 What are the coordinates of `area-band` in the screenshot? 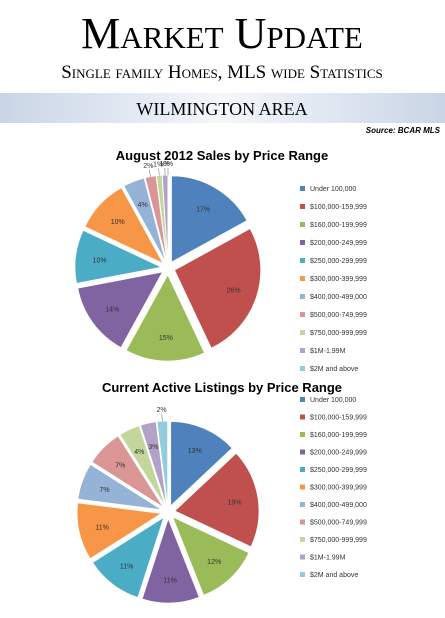 It's located at (222, 108).